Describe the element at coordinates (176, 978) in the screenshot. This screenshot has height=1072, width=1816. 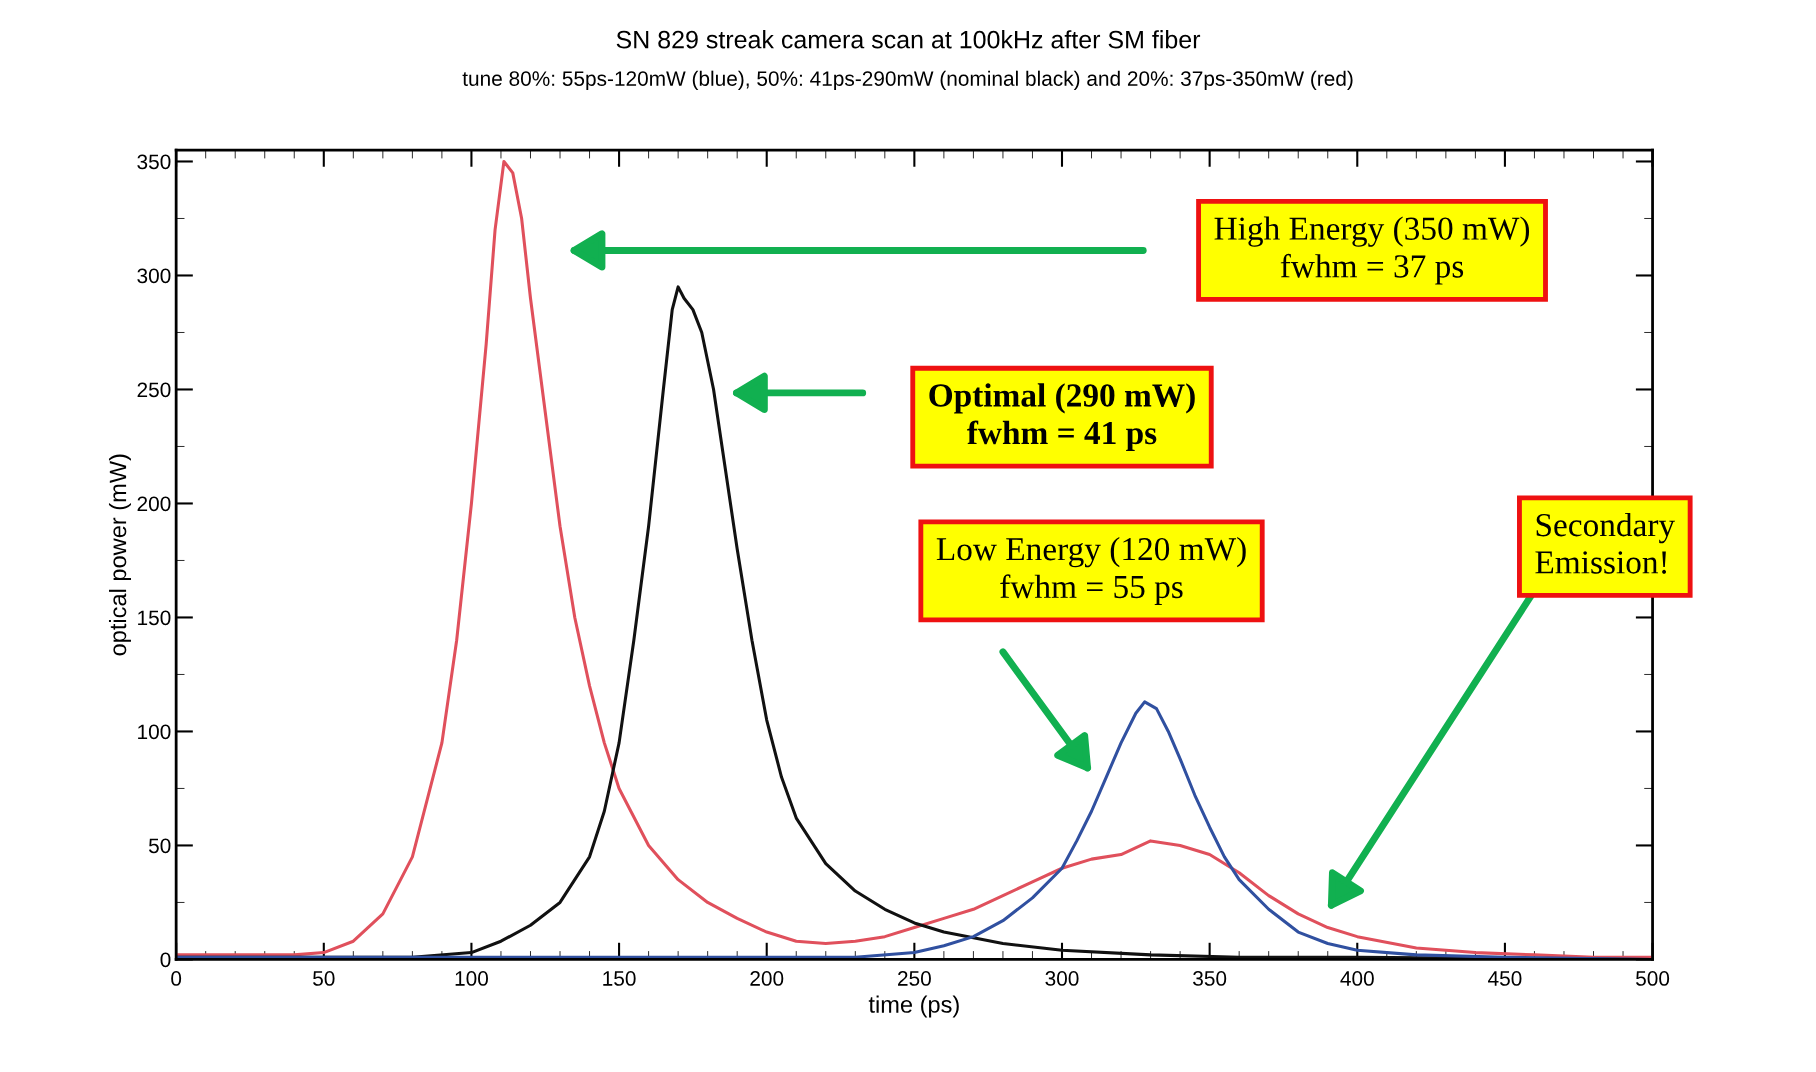
I see `x-tick-label: 0` at that location.